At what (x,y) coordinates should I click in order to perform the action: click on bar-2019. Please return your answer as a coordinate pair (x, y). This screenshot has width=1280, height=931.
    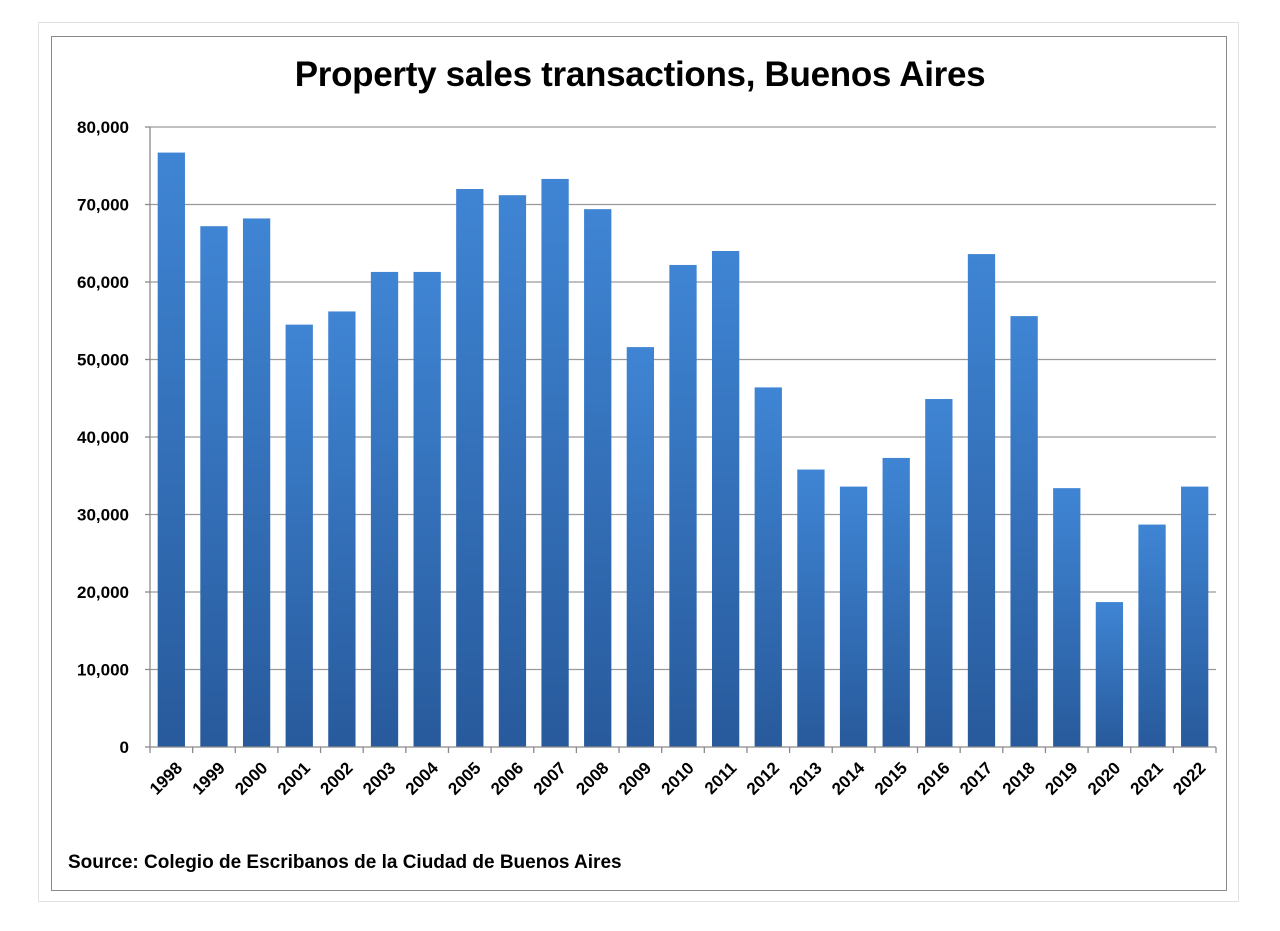
    Looking at the image, I should click on (1067, 617).